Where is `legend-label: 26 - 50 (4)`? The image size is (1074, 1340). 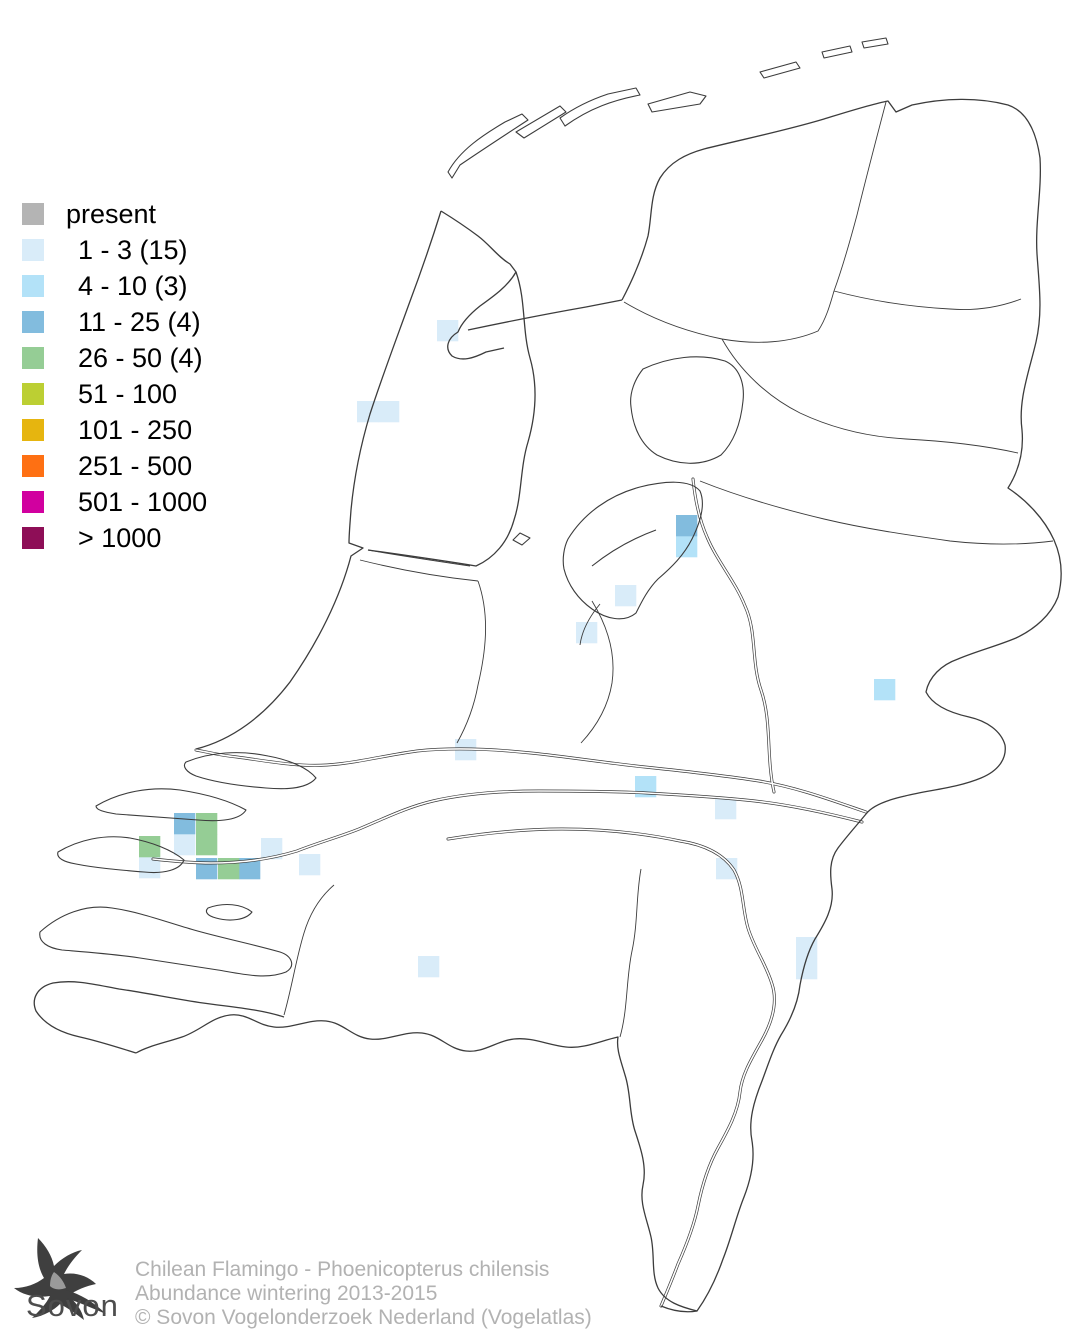
legend-label: 26 - 50 (4) is located at coordinates (140, 357).